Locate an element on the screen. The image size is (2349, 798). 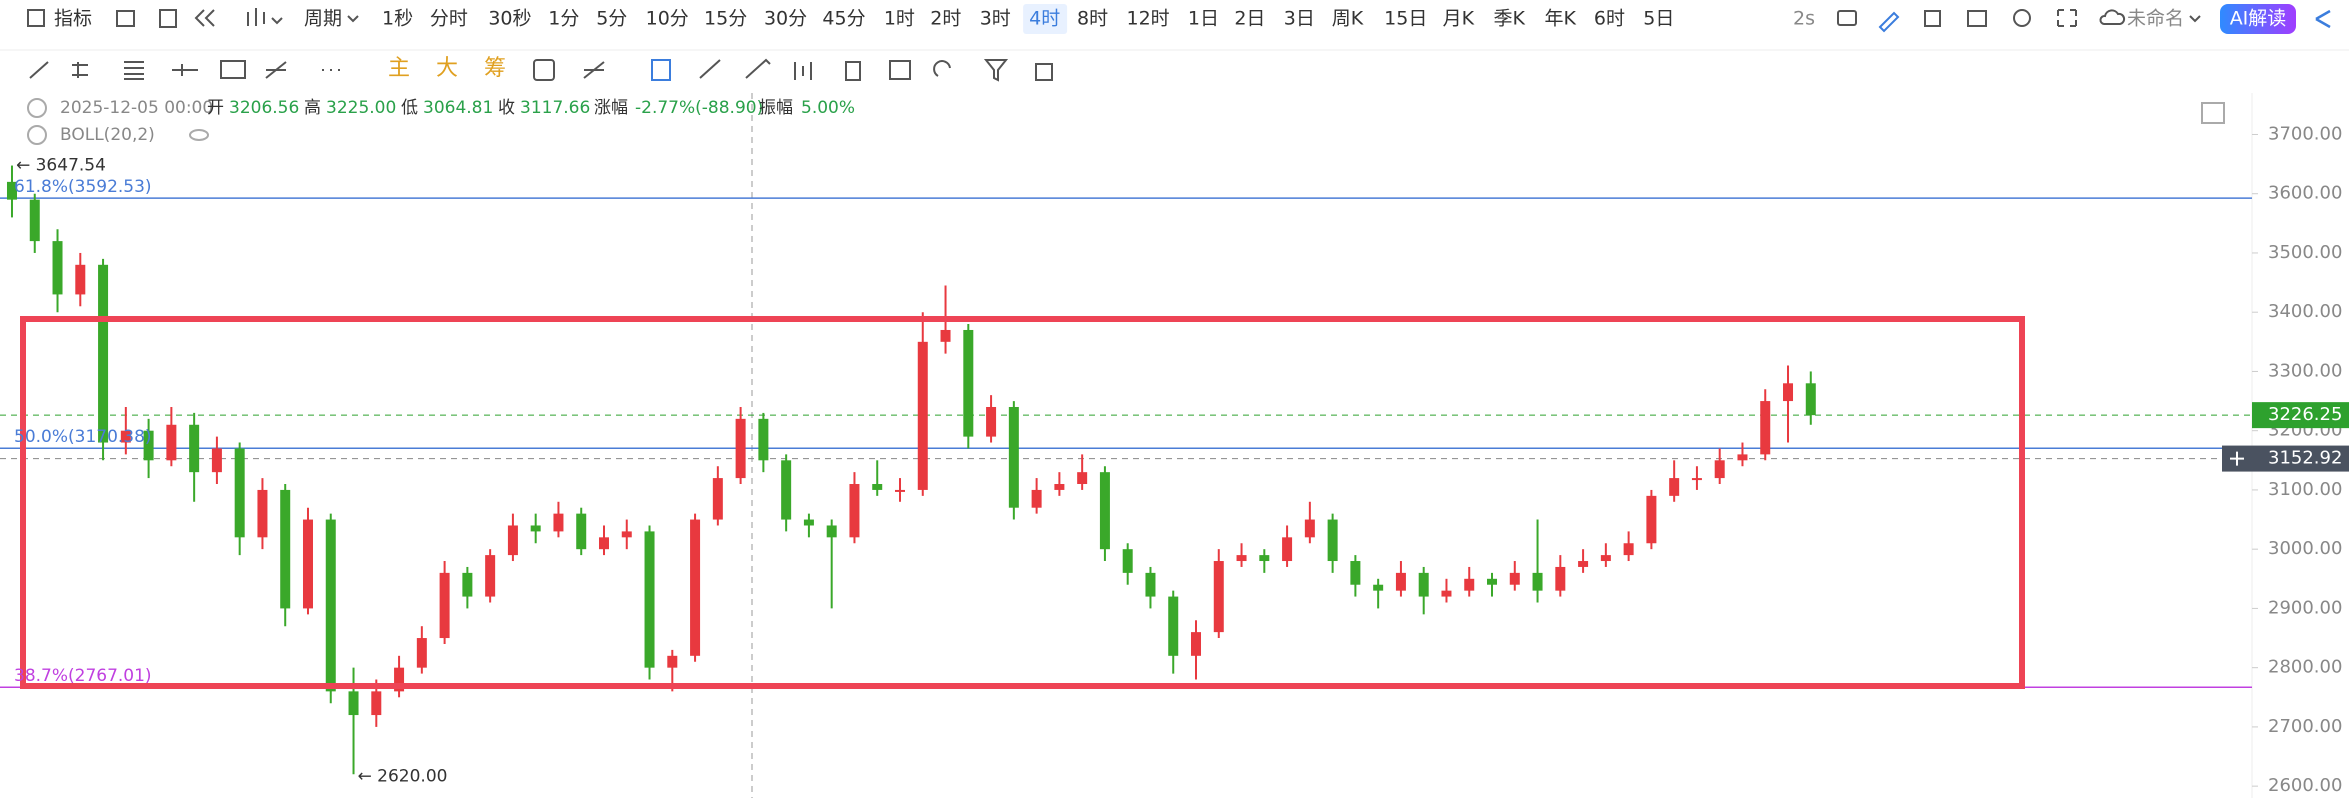
visibility-icon is located at coordinates (199, 135).